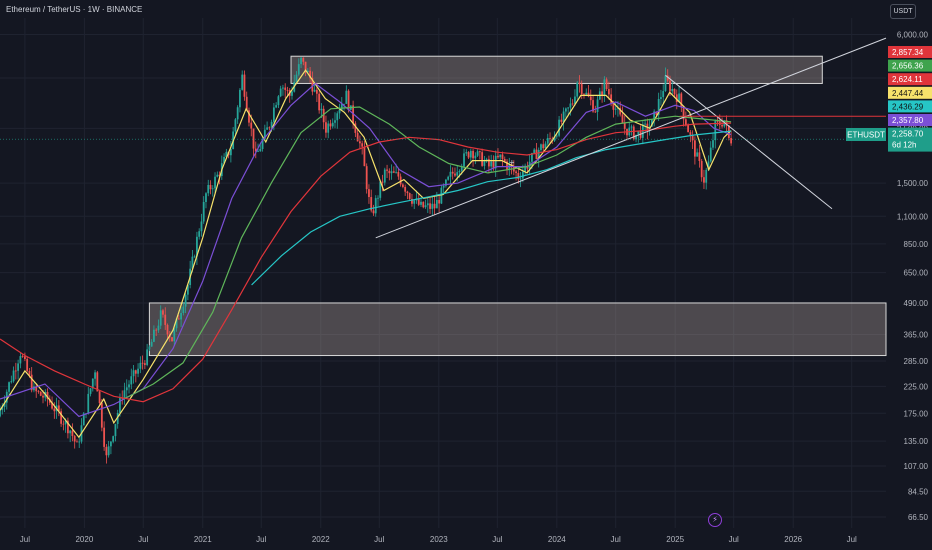 The image size is (932, 550). What do you see at coordinates (910, 139) in the screenshot?
I see `price-label: 2,258.70 6d 12h` at bounding box center [910, 139].